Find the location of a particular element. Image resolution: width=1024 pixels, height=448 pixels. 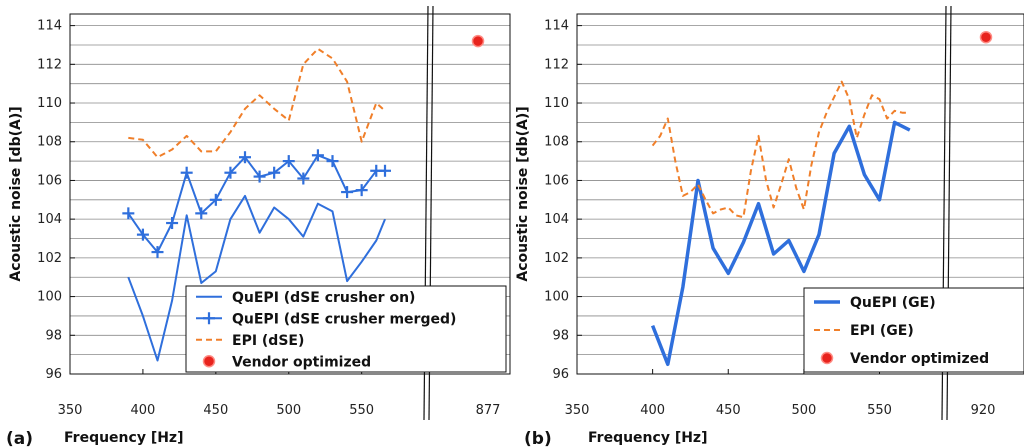

series-epi-dse- is located at coordinates (257, 103).